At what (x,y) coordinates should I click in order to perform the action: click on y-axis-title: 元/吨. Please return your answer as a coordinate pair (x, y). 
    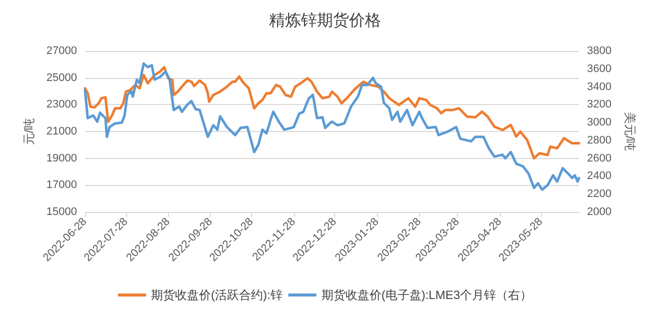
    Looking at the image, I should click on (29, 132).